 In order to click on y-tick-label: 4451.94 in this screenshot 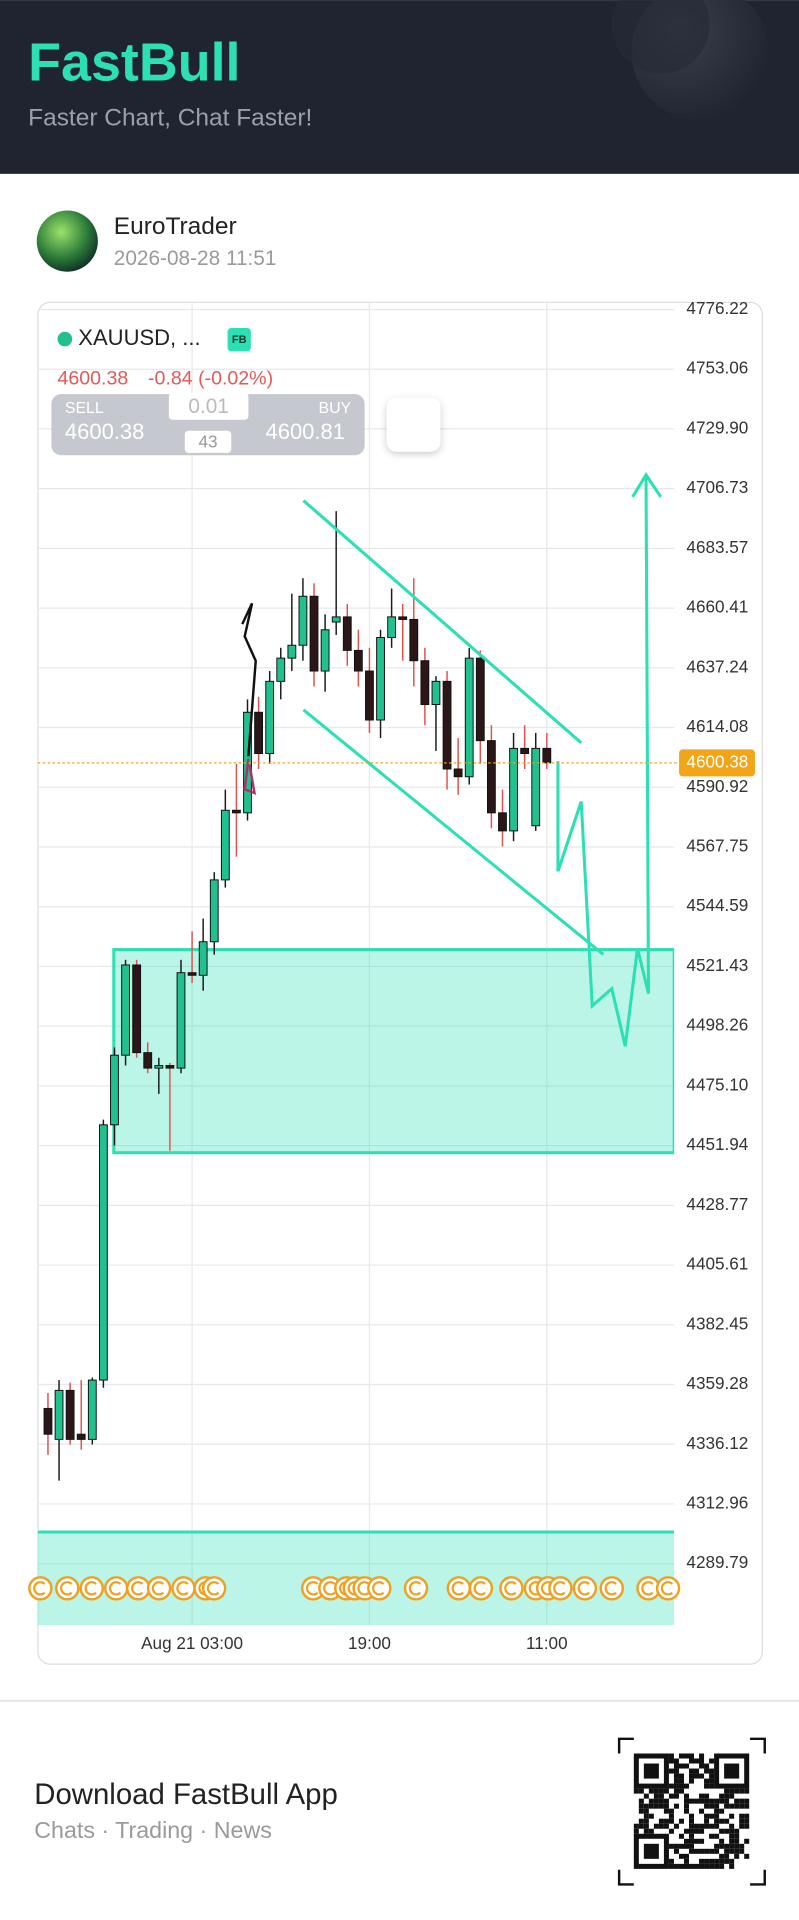, I will do `click(717, 1144)`.